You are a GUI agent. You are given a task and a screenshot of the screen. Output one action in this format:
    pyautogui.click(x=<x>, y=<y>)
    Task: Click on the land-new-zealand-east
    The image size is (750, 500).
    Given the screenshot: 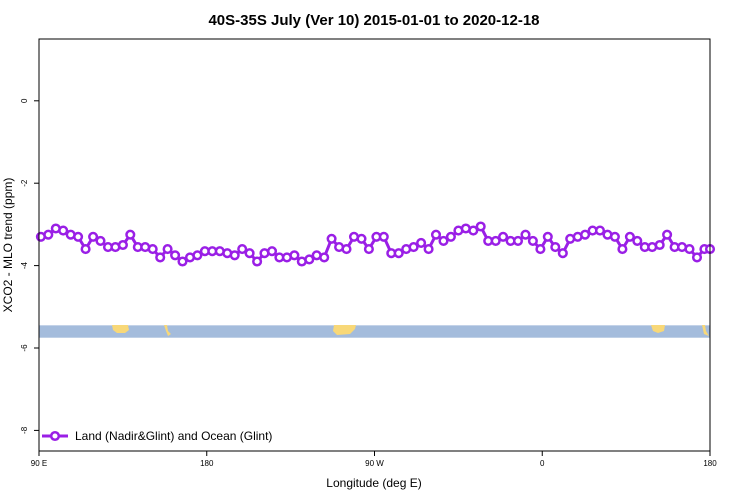 What is the action you would take?
    pyautogui.click(x=705, y=330)
    